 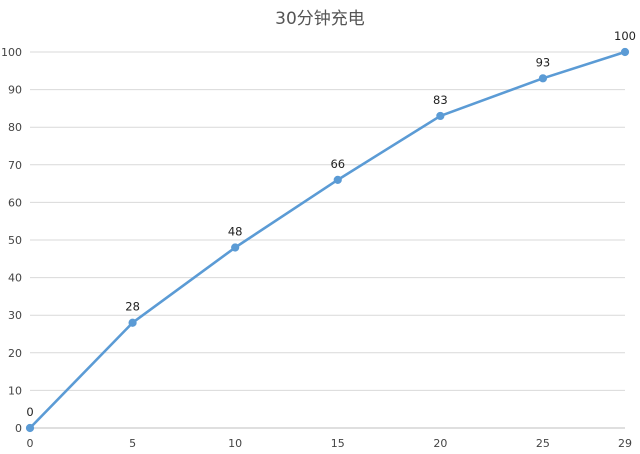 What do you see at coordinates (440, 443) in the screenshot?
I see `x-tick-label-20: 20` at bounding box center [440, 443].